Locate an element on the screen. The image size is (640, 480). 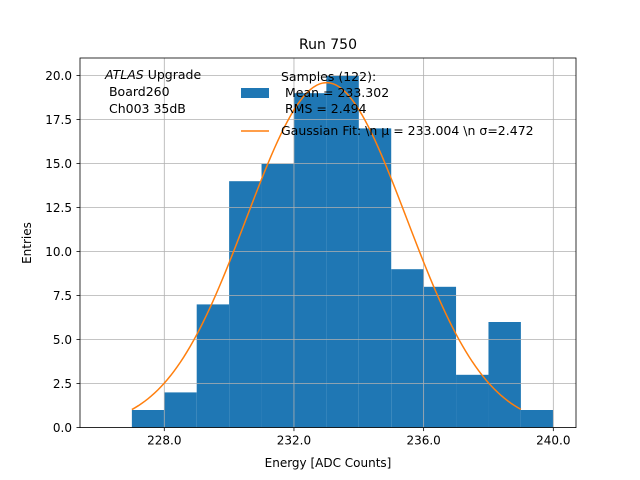
x-tick-label: 240.0 is located at coordinates (553, 441).